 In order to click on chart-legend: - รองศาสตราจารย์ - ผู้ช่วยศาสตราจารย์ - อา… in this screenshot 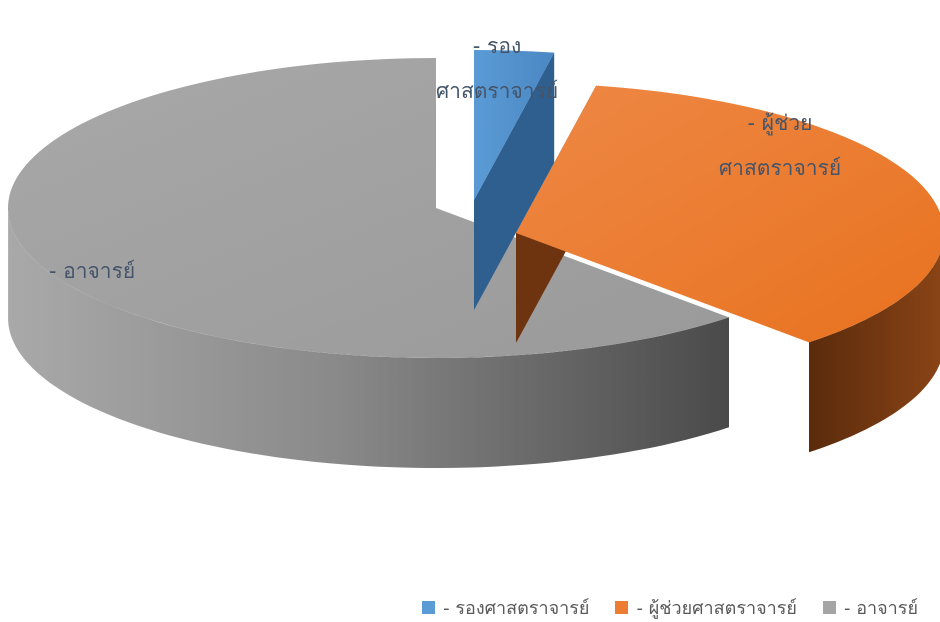, I will do `click(670, 607)`.